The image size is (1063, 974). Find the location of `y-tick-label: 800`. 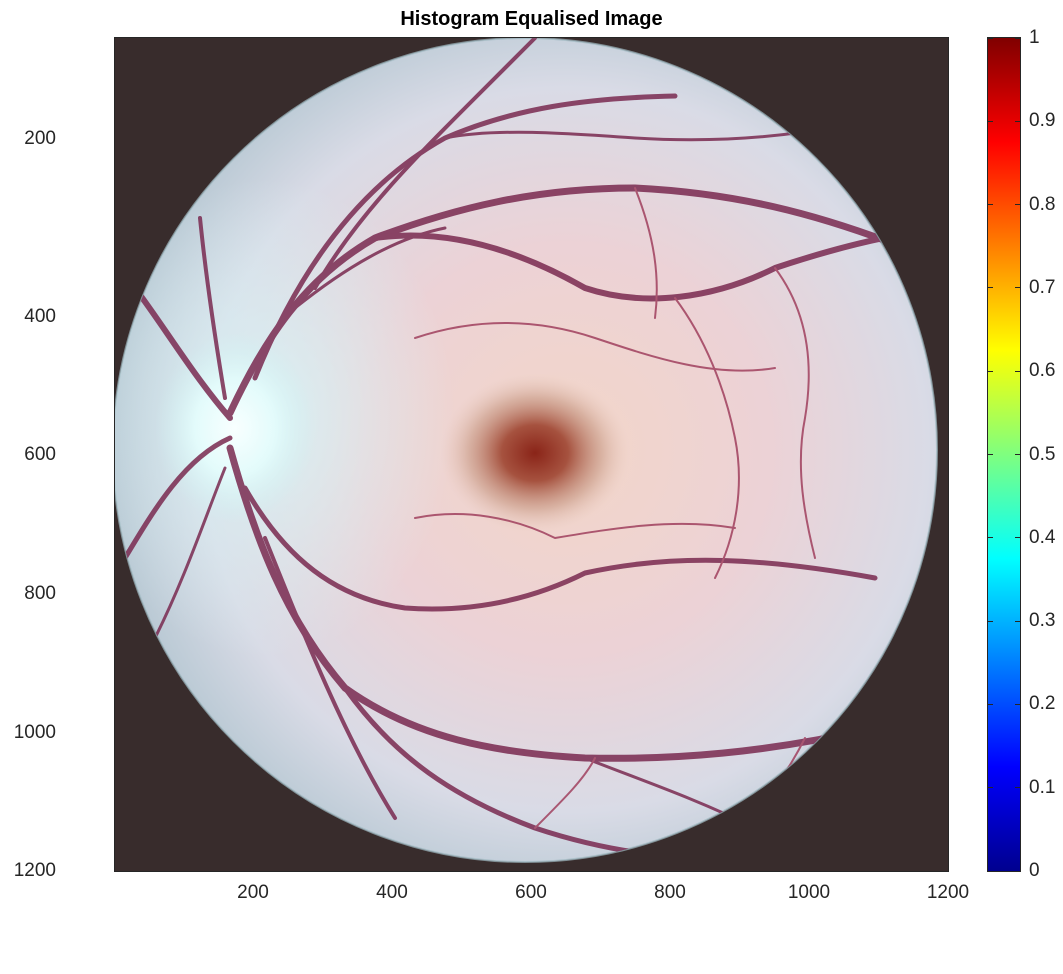

y-tick-label: 800 is located at coordinates (40, 593).